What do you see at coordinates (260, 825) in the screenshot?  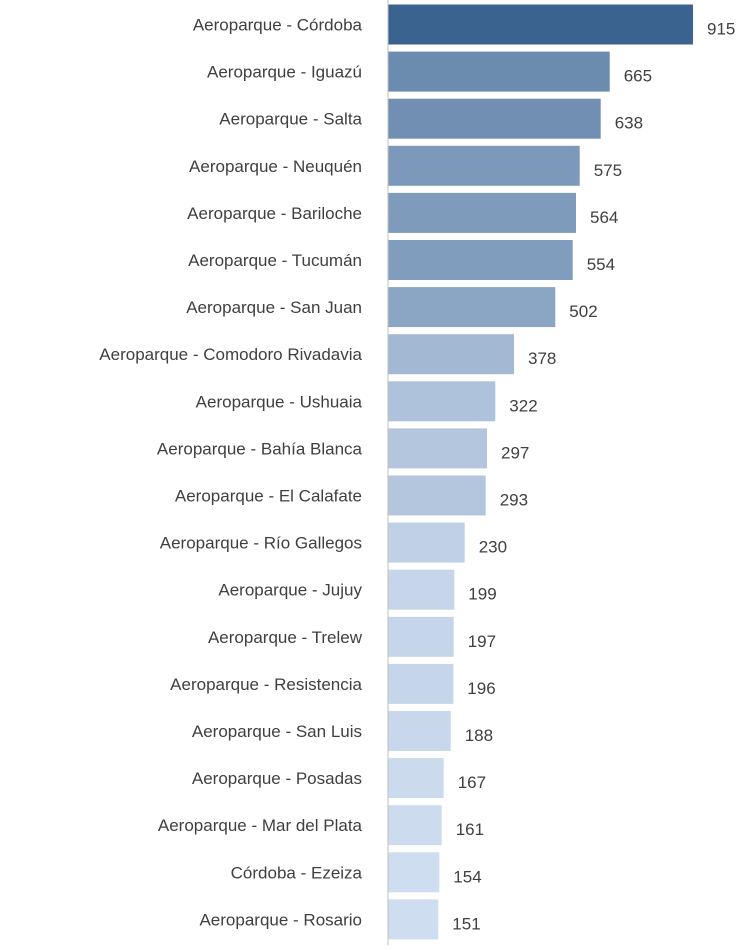 I see `category-label: Aeroparque - Mar del Plata` at bounding box center [260, 825].